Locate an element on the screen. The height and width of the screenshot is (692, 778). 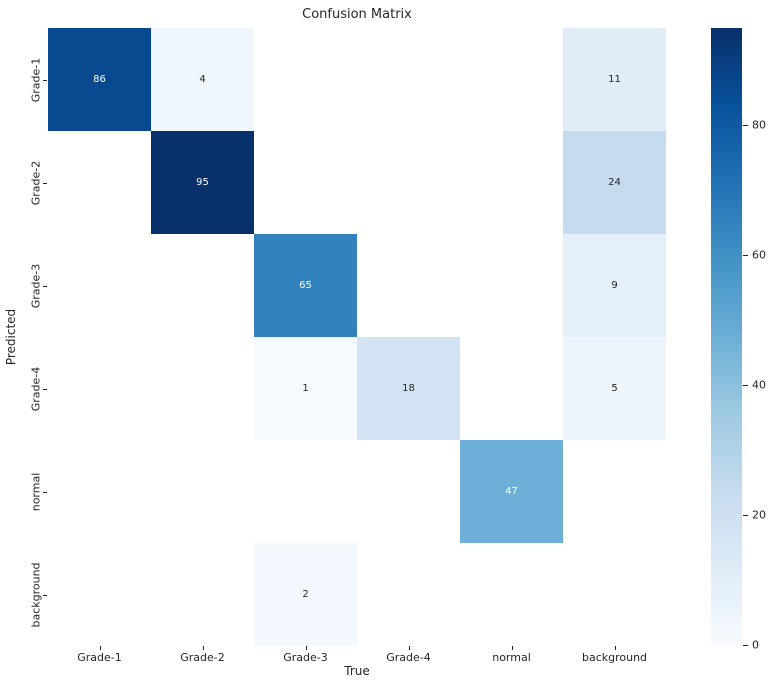
heatmap-cell-Grade-1-Grade-1: 86 is located at coordinates (99, 79).